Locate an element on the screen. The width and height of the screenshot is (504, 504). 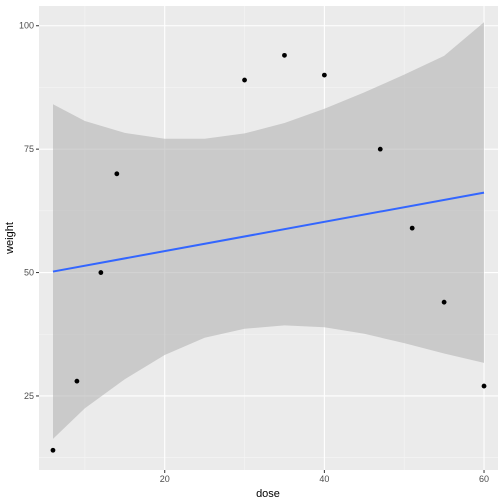
y-axis-ticks: 25 50 75 100 is located at coordinates (29, 211).